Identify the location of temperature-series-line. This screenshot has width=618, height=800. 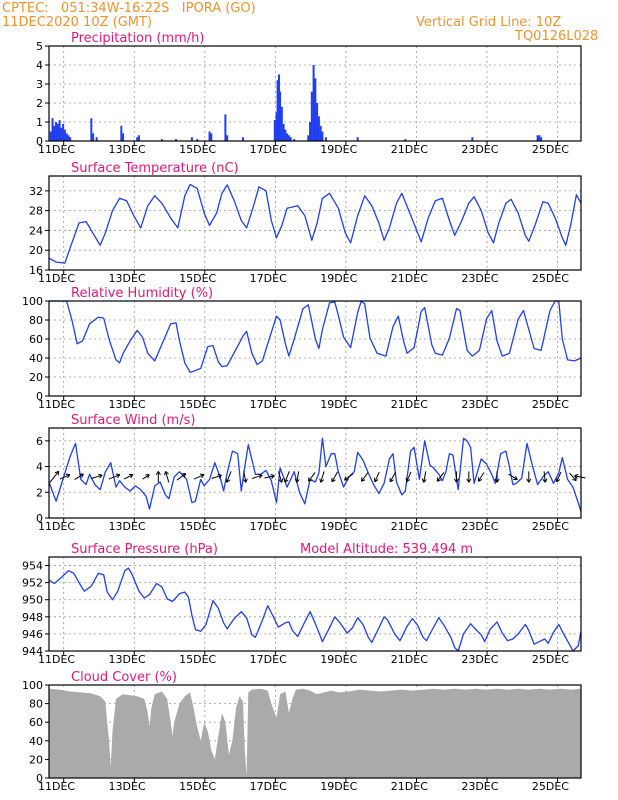
(315, 223).